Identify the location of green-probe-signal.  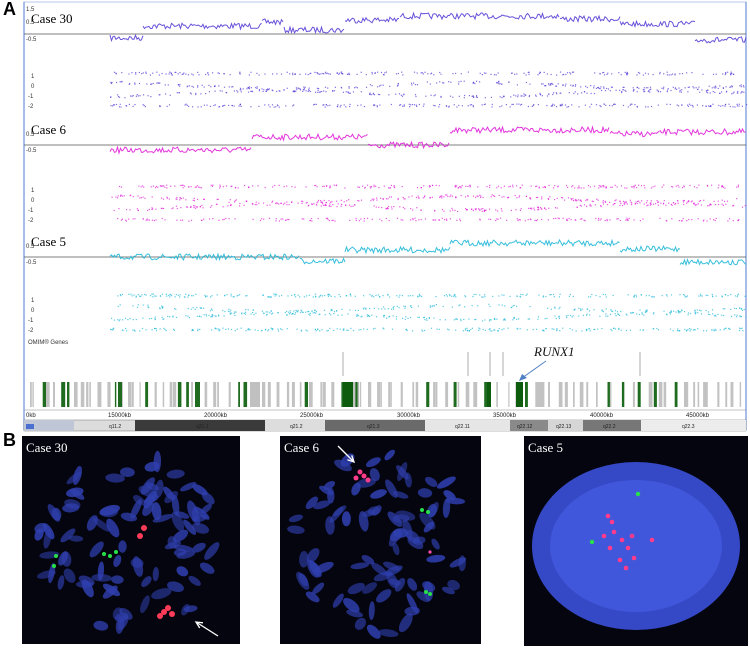
(110, 556).